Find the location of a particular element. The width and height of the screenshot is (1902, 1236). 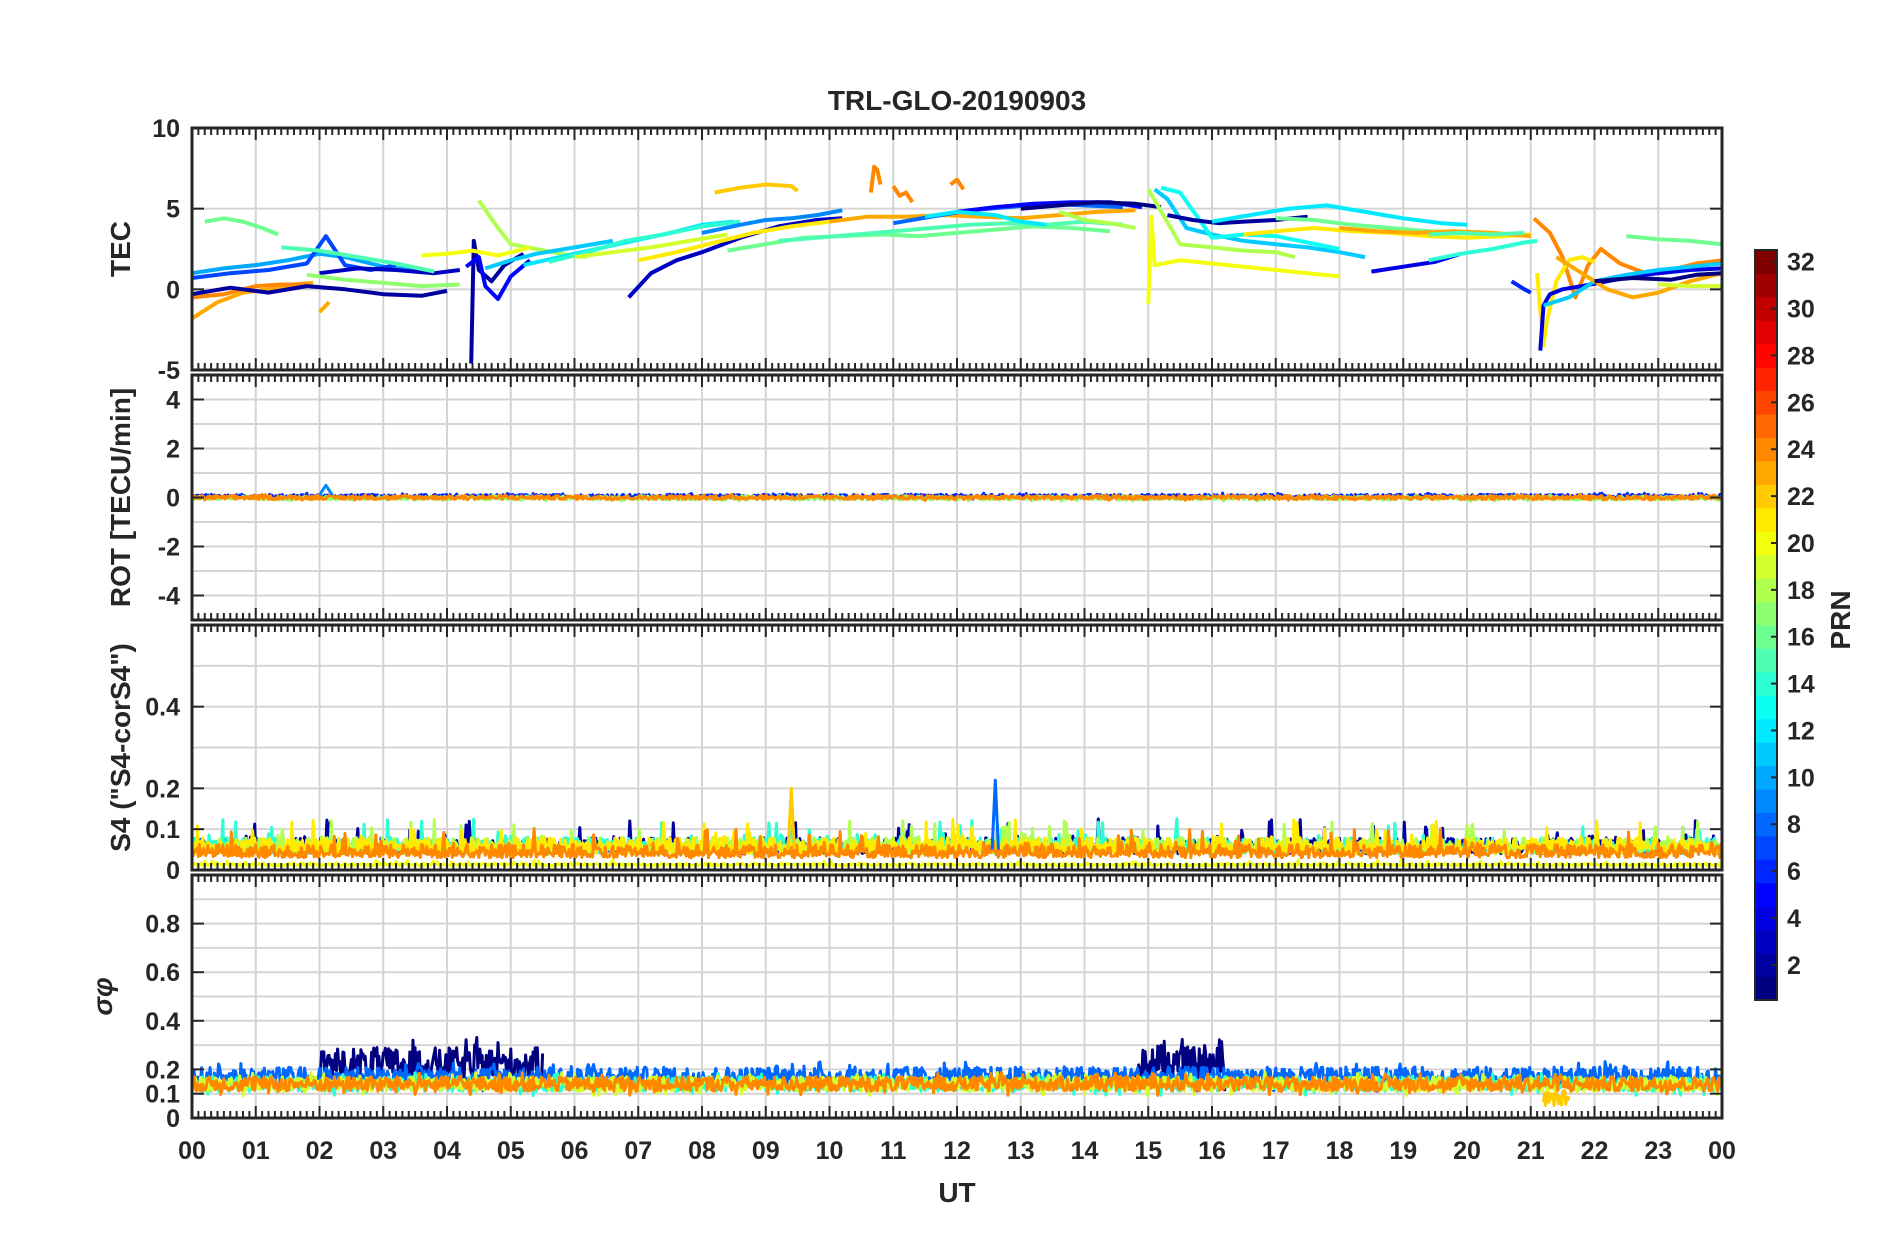

panel-tec-series-prn18 is located at coordinates (1221, 224).